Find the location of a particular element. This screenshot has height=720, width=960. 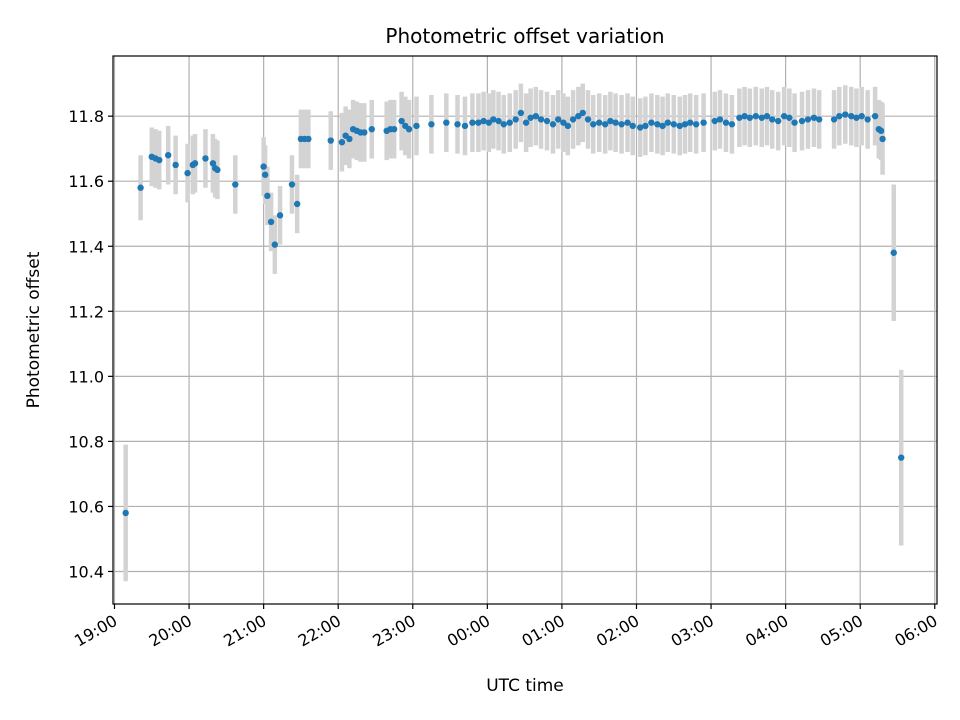

x-axis-label: UTC time is located at coordinates (525, 686).